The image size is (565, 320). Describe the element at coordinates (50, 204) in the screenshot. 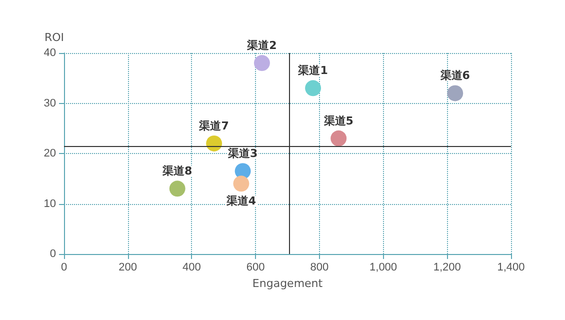

I see `y-tick-label: 10` at that location.